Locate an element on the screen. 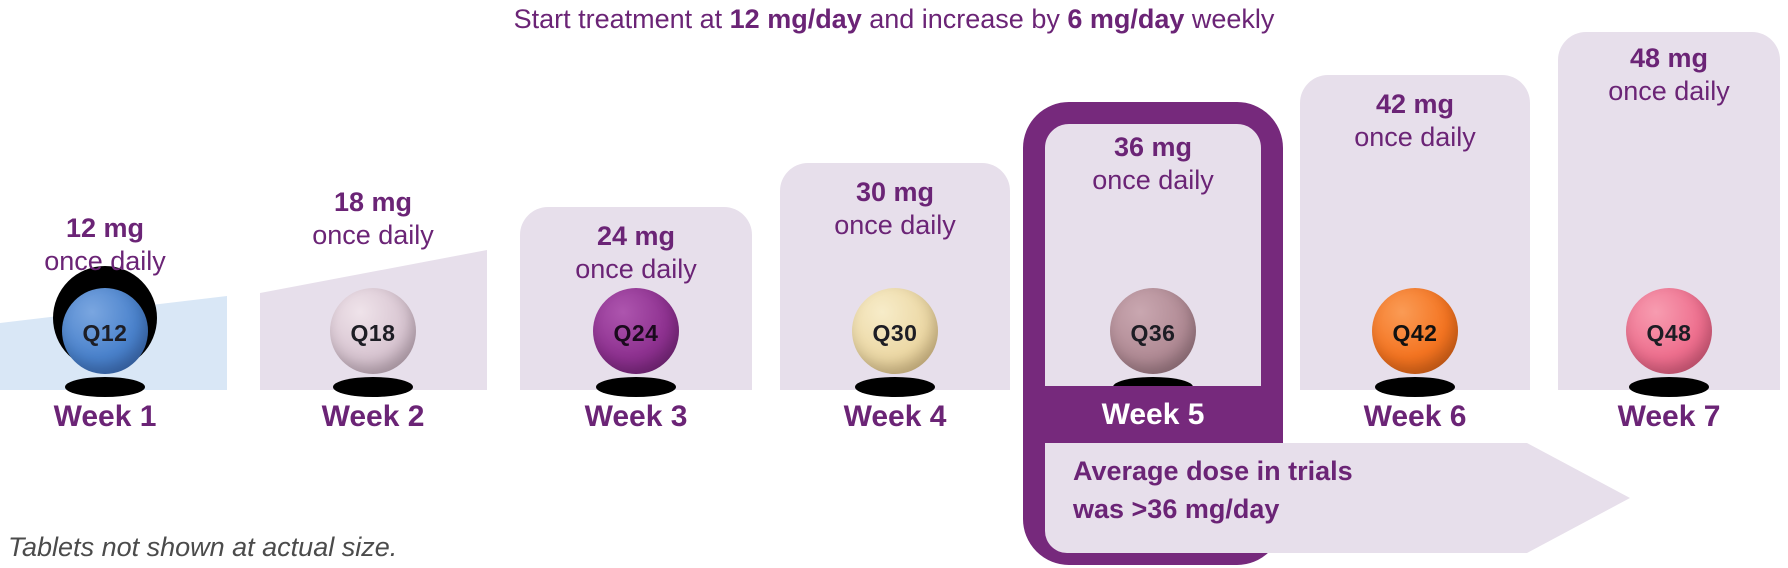  week-4-dose-label: 30 mg once daily is located at coordinates (895, 208).